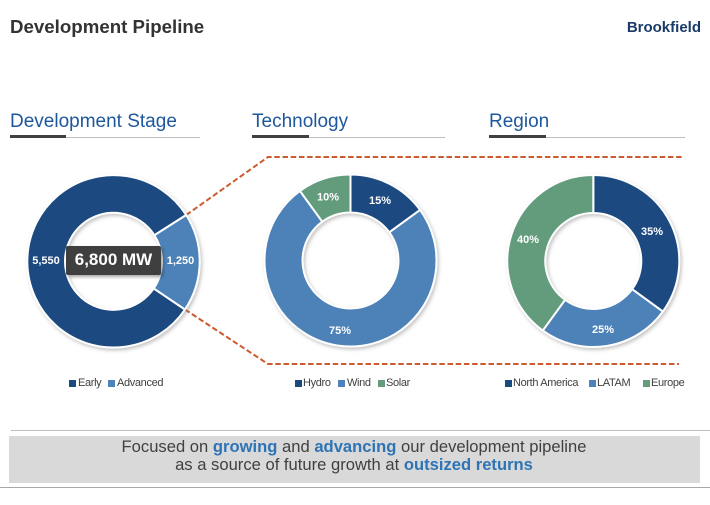 The width and height of the screenshot is (710, 505). Describe the element at coordinates (328, 198) in the screenshot. I see `svg-text: 10%` at that location.